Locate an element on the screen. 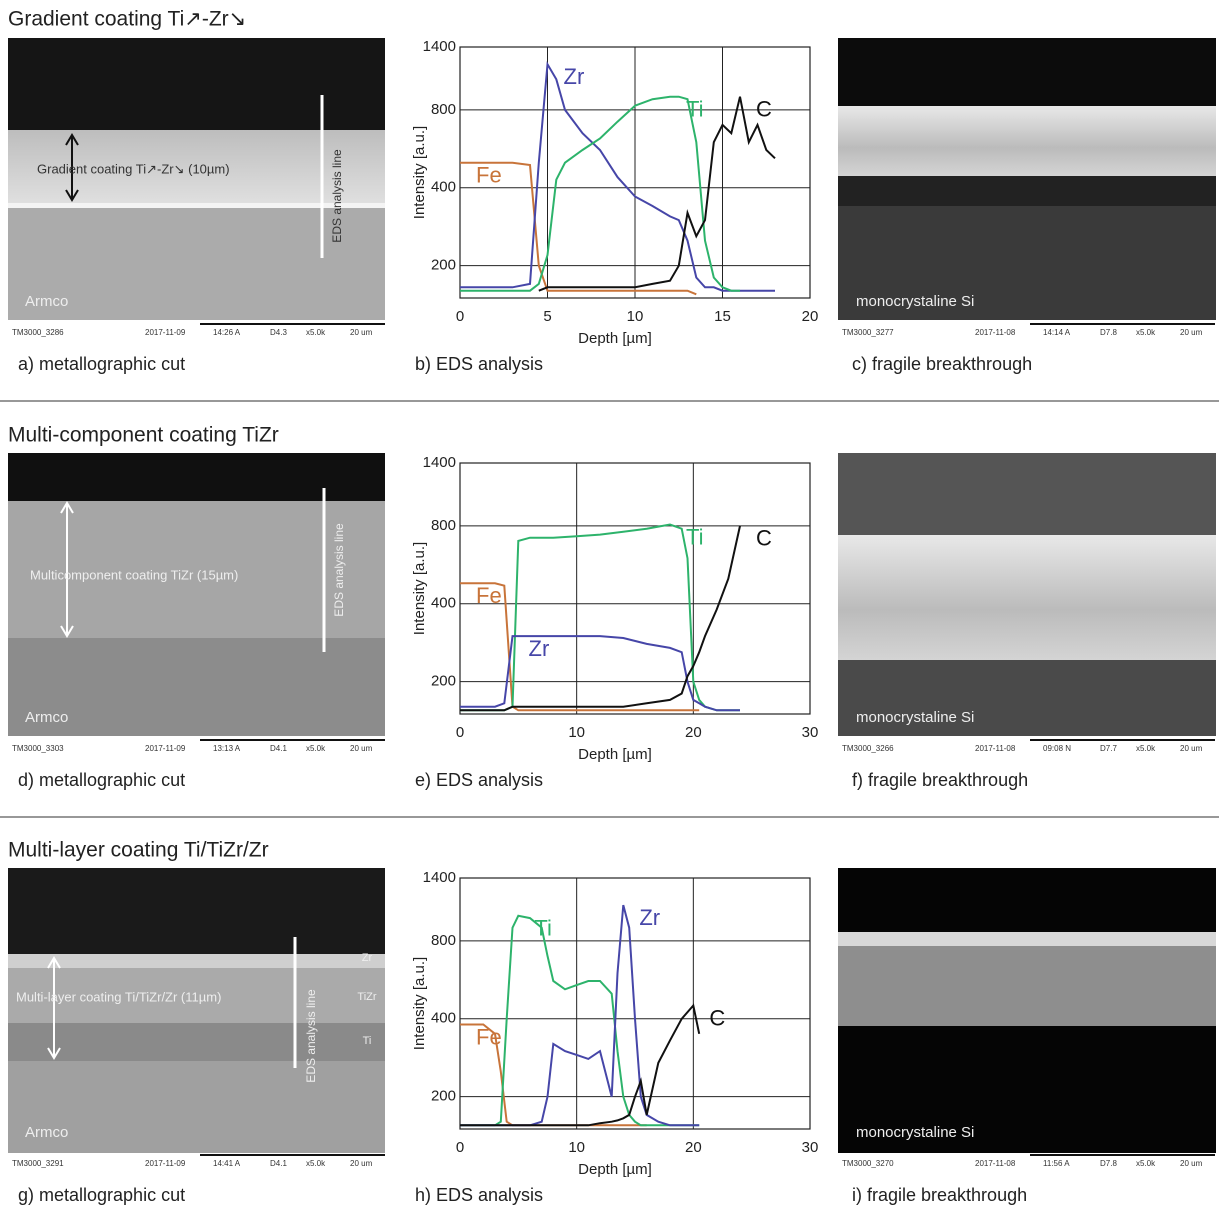 The width and height of the screenshot is (1219, 1216). plot-area is located at coordinates (635, 588).